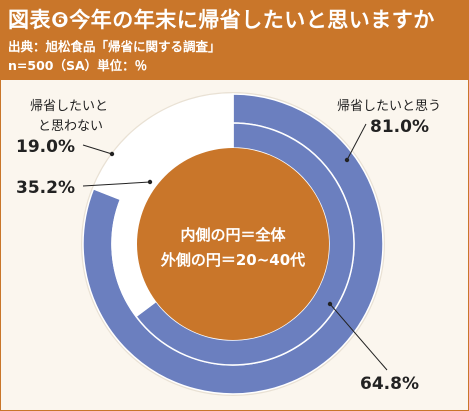  What do you see at coordinates (221, 20) in the screenshot?
I see `chart-title: 図表❻今年の年末に帰省したいと思いますか` at bounding box center [221, 20].